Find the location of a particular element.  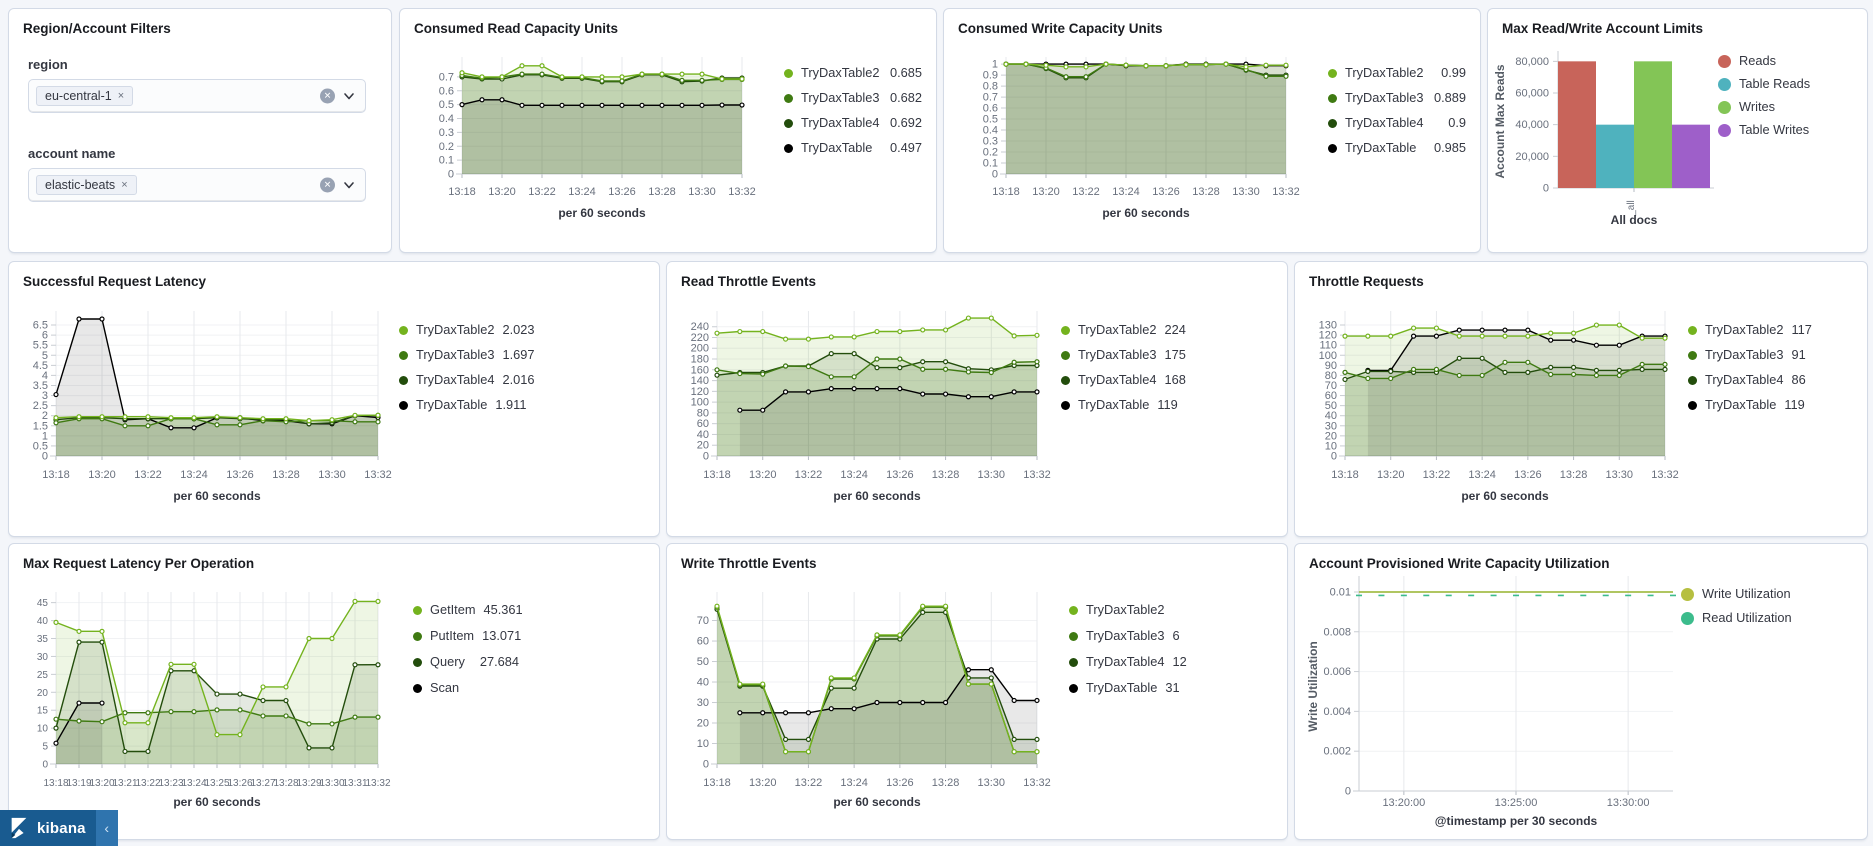

legend-value: 175 is located at coordinates (1175, 354).